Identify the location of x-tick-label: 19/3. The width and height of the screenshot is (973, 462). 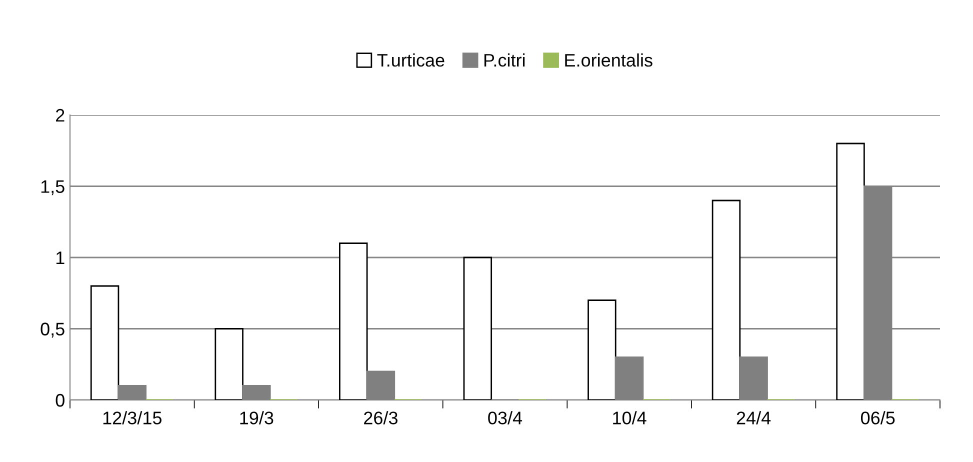
(257, 417).